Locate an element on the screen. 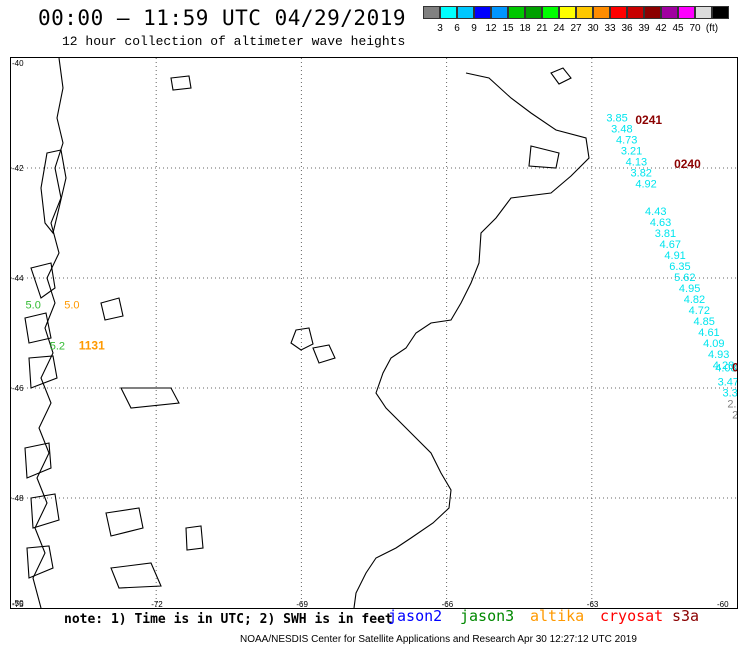 This screenshot has height=650, width=740. legend-tick-label: 39 is located at coordinates (644, 28).